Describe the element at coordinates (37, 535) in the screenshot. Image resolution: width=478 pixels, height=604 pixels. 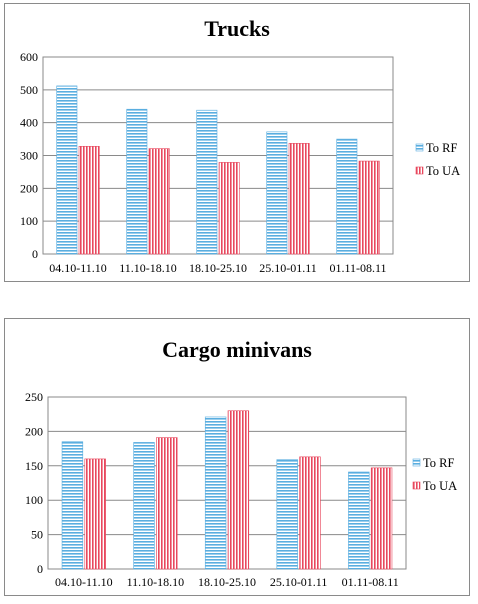
I see `y-tick-label: 50` at that location.